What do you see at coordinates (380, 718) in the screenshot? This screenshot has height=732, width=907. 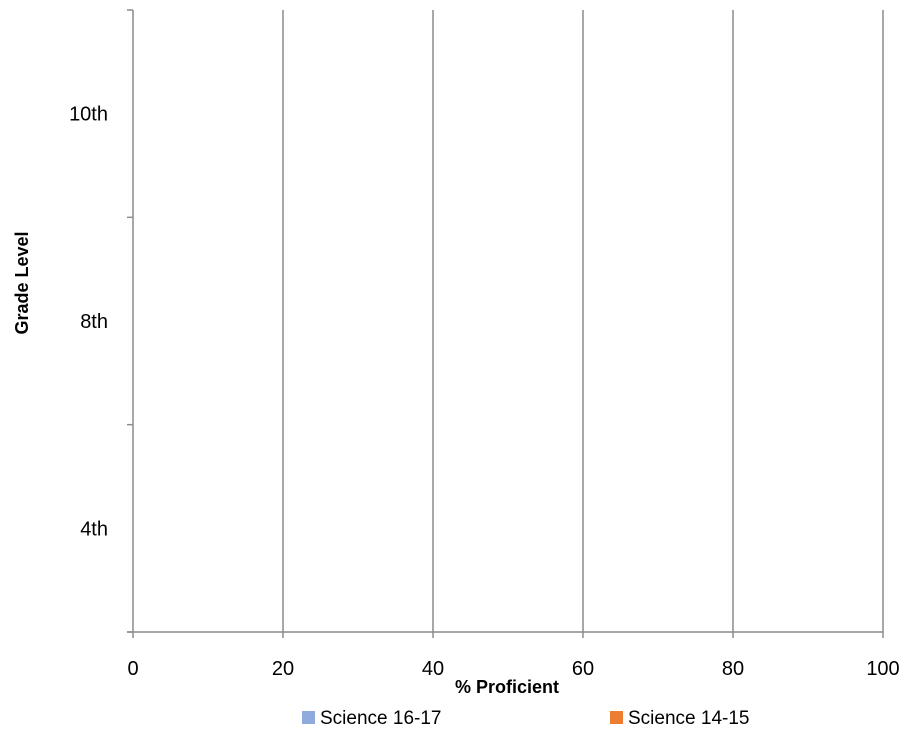 I see `legend-label-science-16-17: Science 16-17` at bounding box center [380, 718].